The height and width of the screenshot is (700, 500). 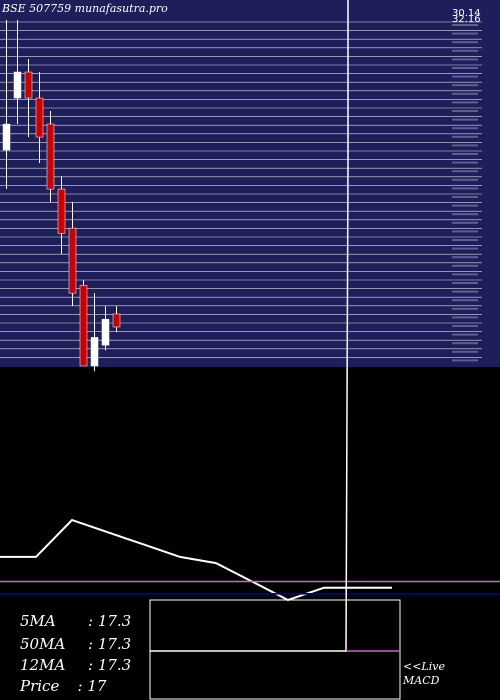 What do you see at coordinates (43, 644) in the screenshot?
I see `stat-label-50ma: 50MA` at bounding box center [43, 644].